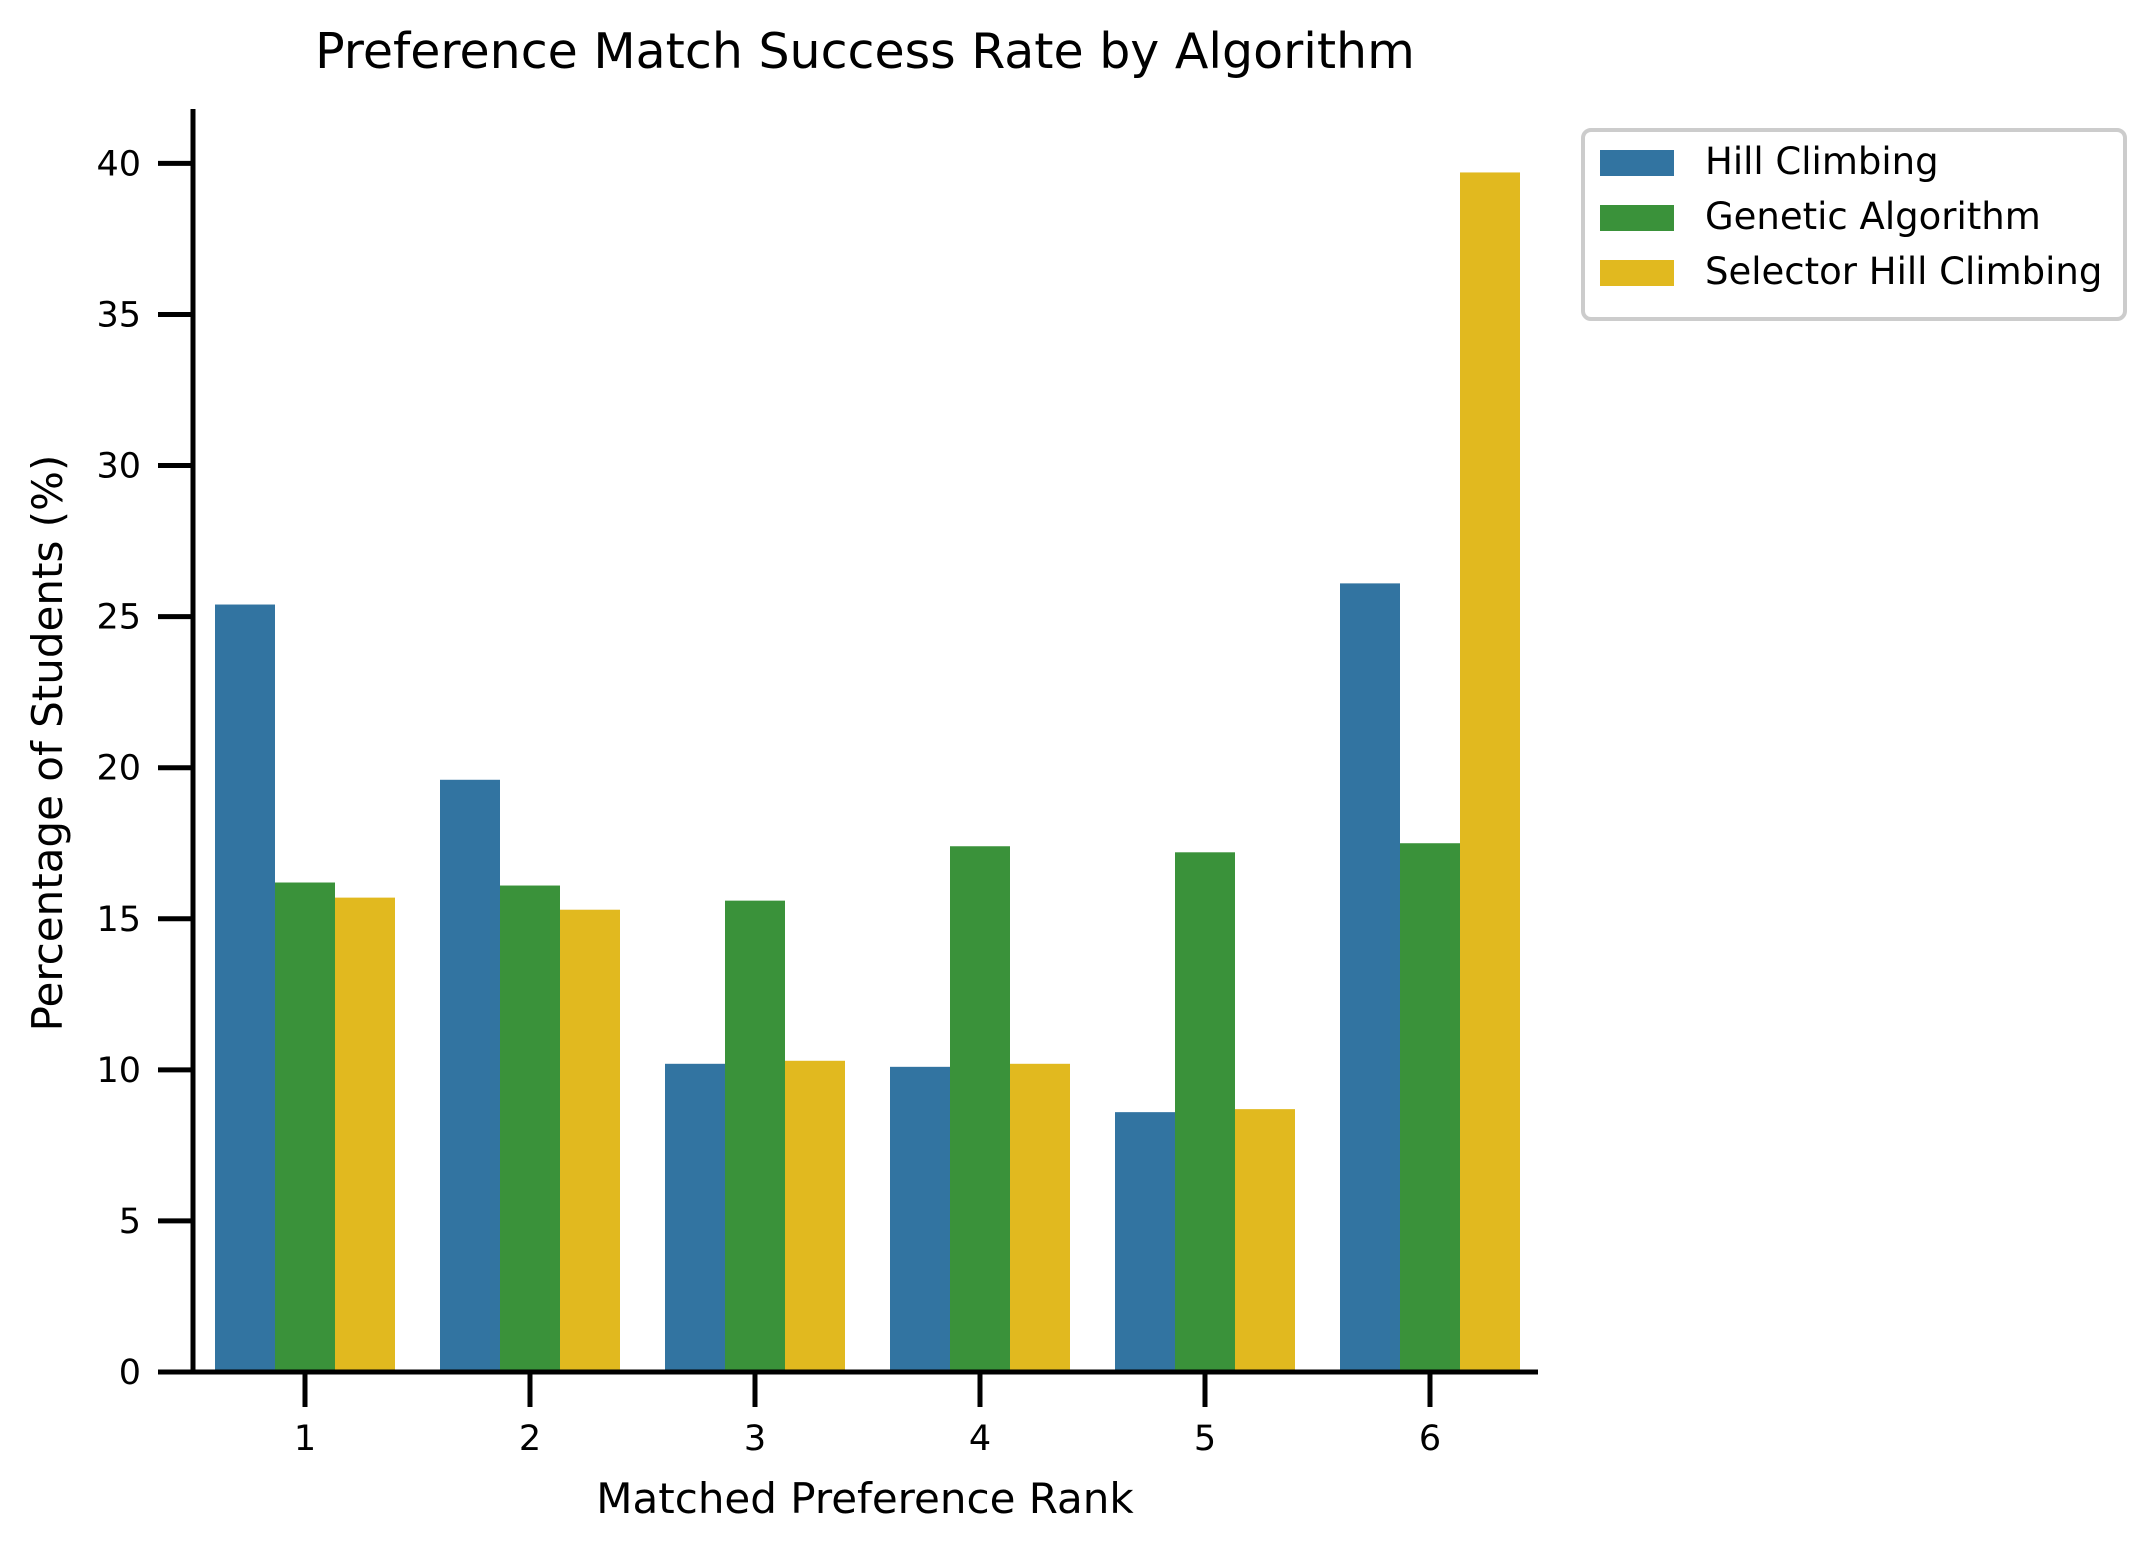  What do you see at coordinates (47, 743) in the screenshot?
I see `y-axis-label: Percentage of Students (%)` at bounding box center [47, 743].